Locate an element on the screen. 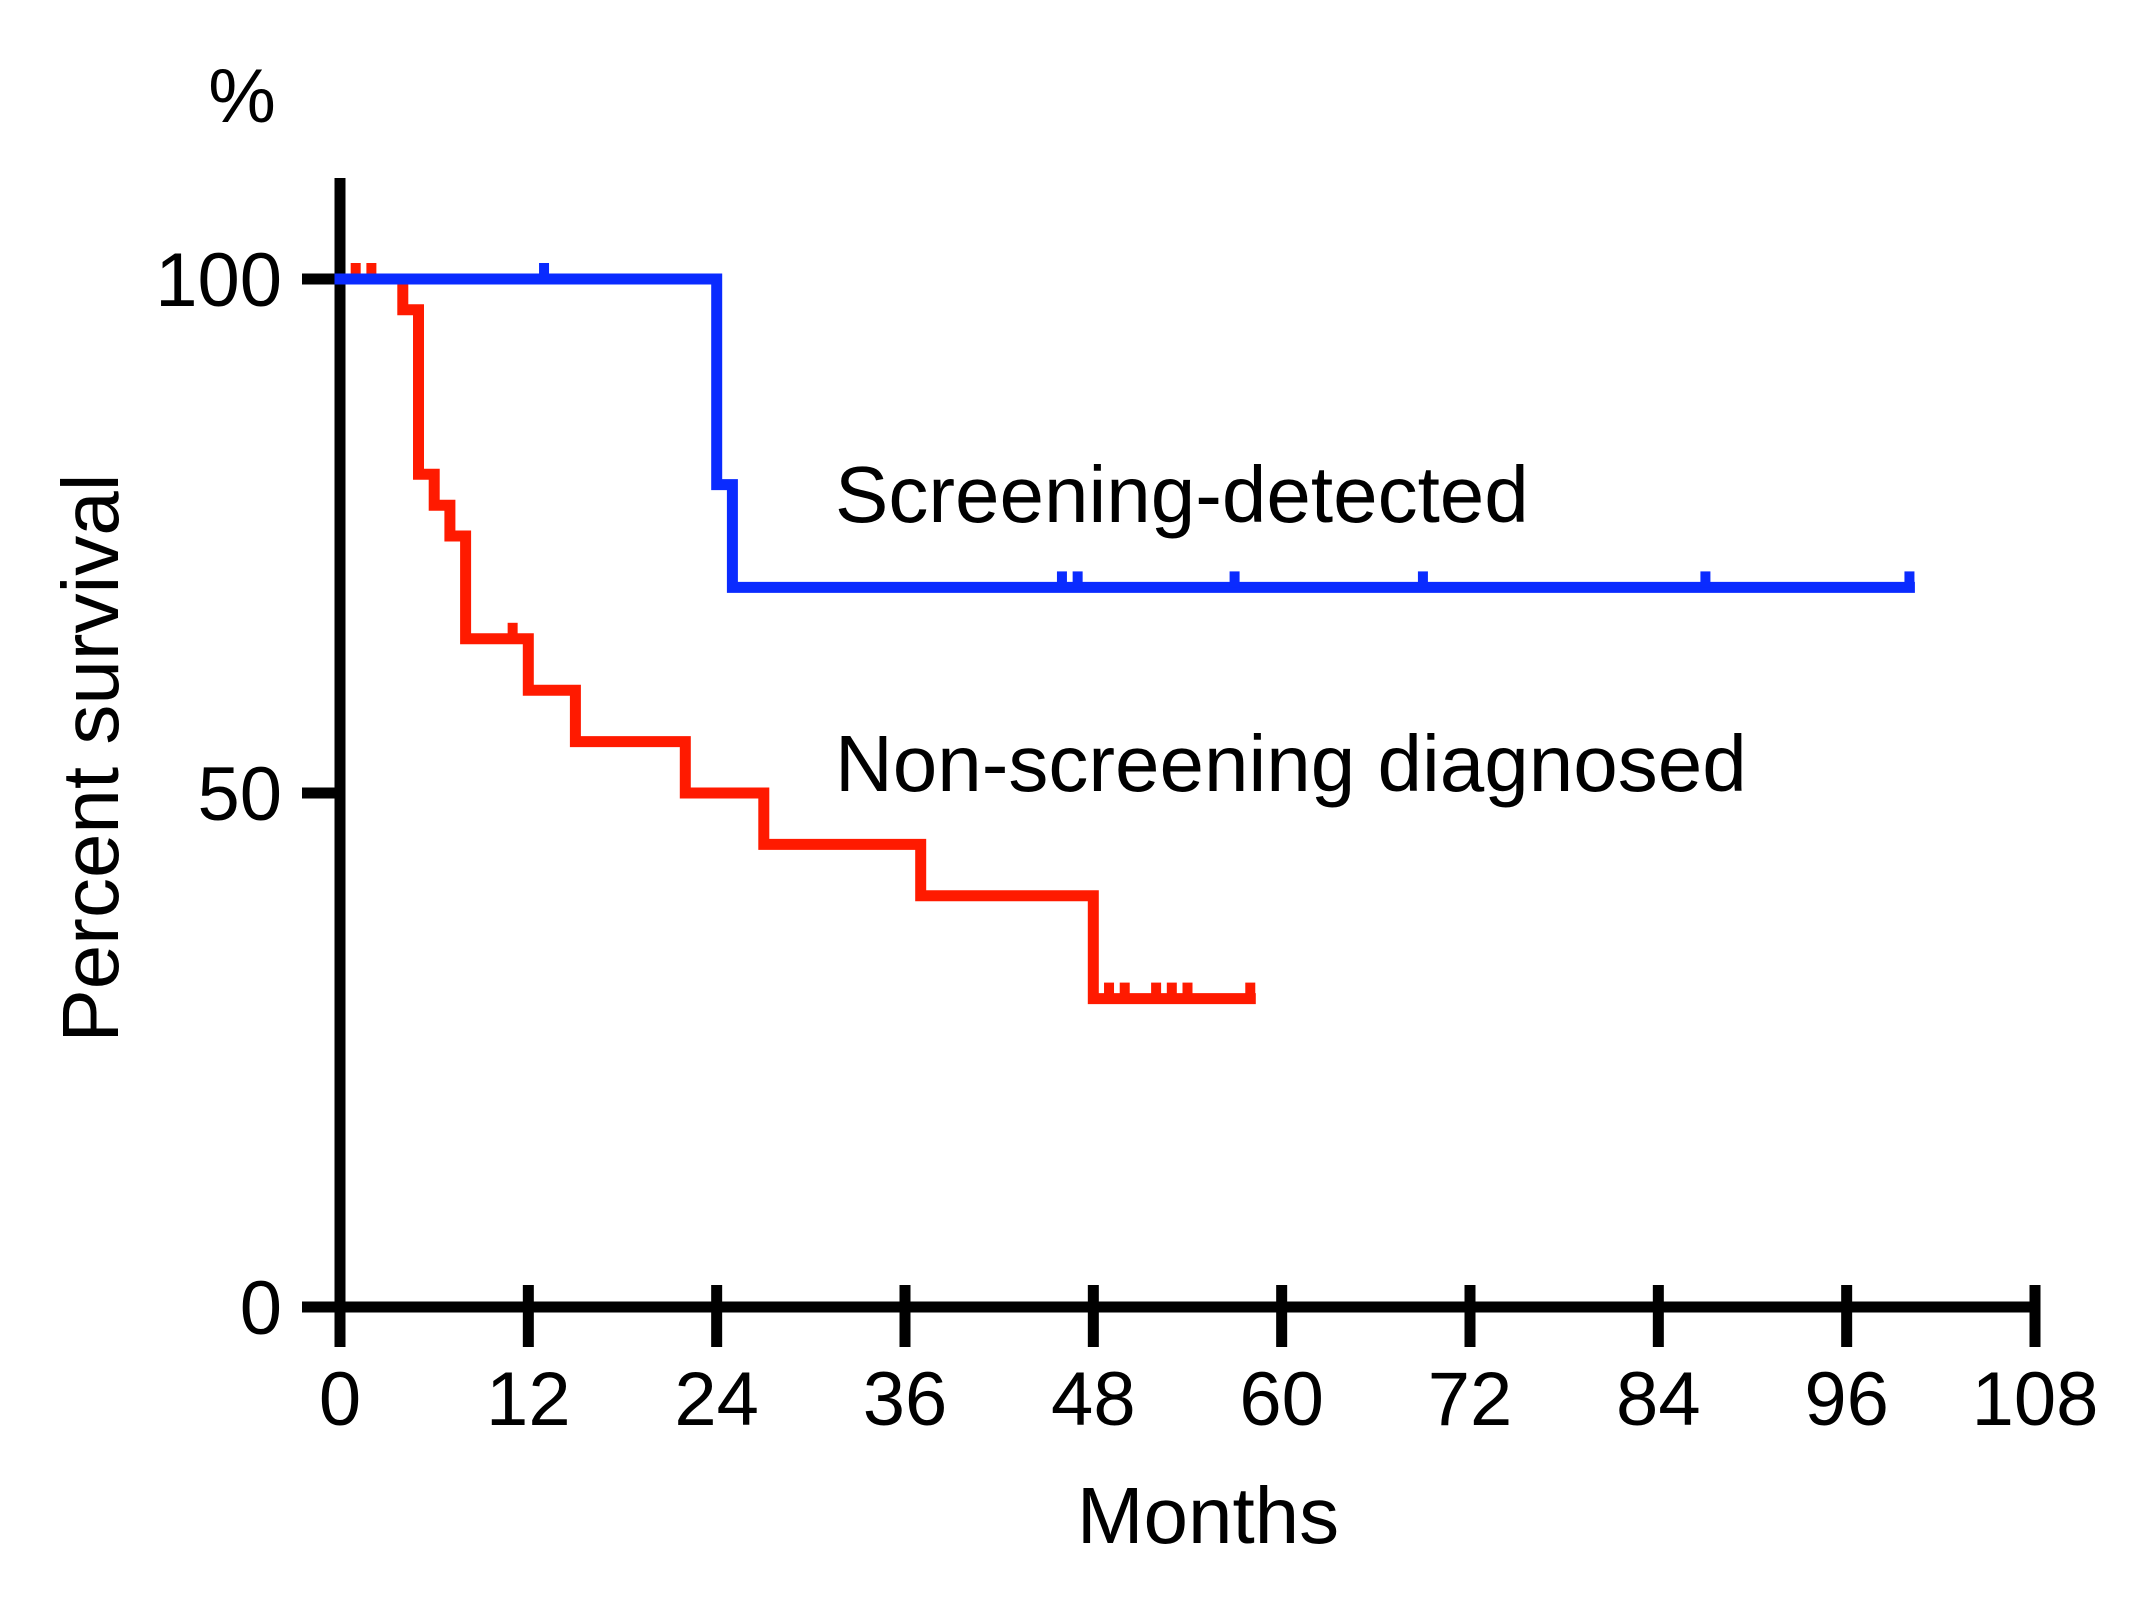 Image resolution: width=2132 pixels, height=1620 pixels. x-tick-label: 84 is located at coordinates (1658, 1399).